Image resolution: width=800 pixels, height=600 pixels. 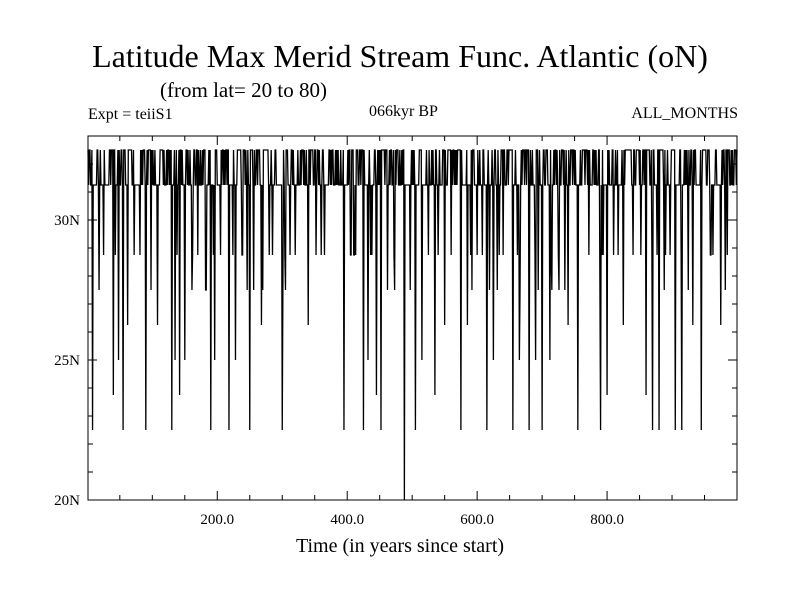 What do you see at coordinates (243, 90) in the screenshot?
I see `chart-subtitle: (from lat= 20 to 80)` at bounding box center [243, 90].